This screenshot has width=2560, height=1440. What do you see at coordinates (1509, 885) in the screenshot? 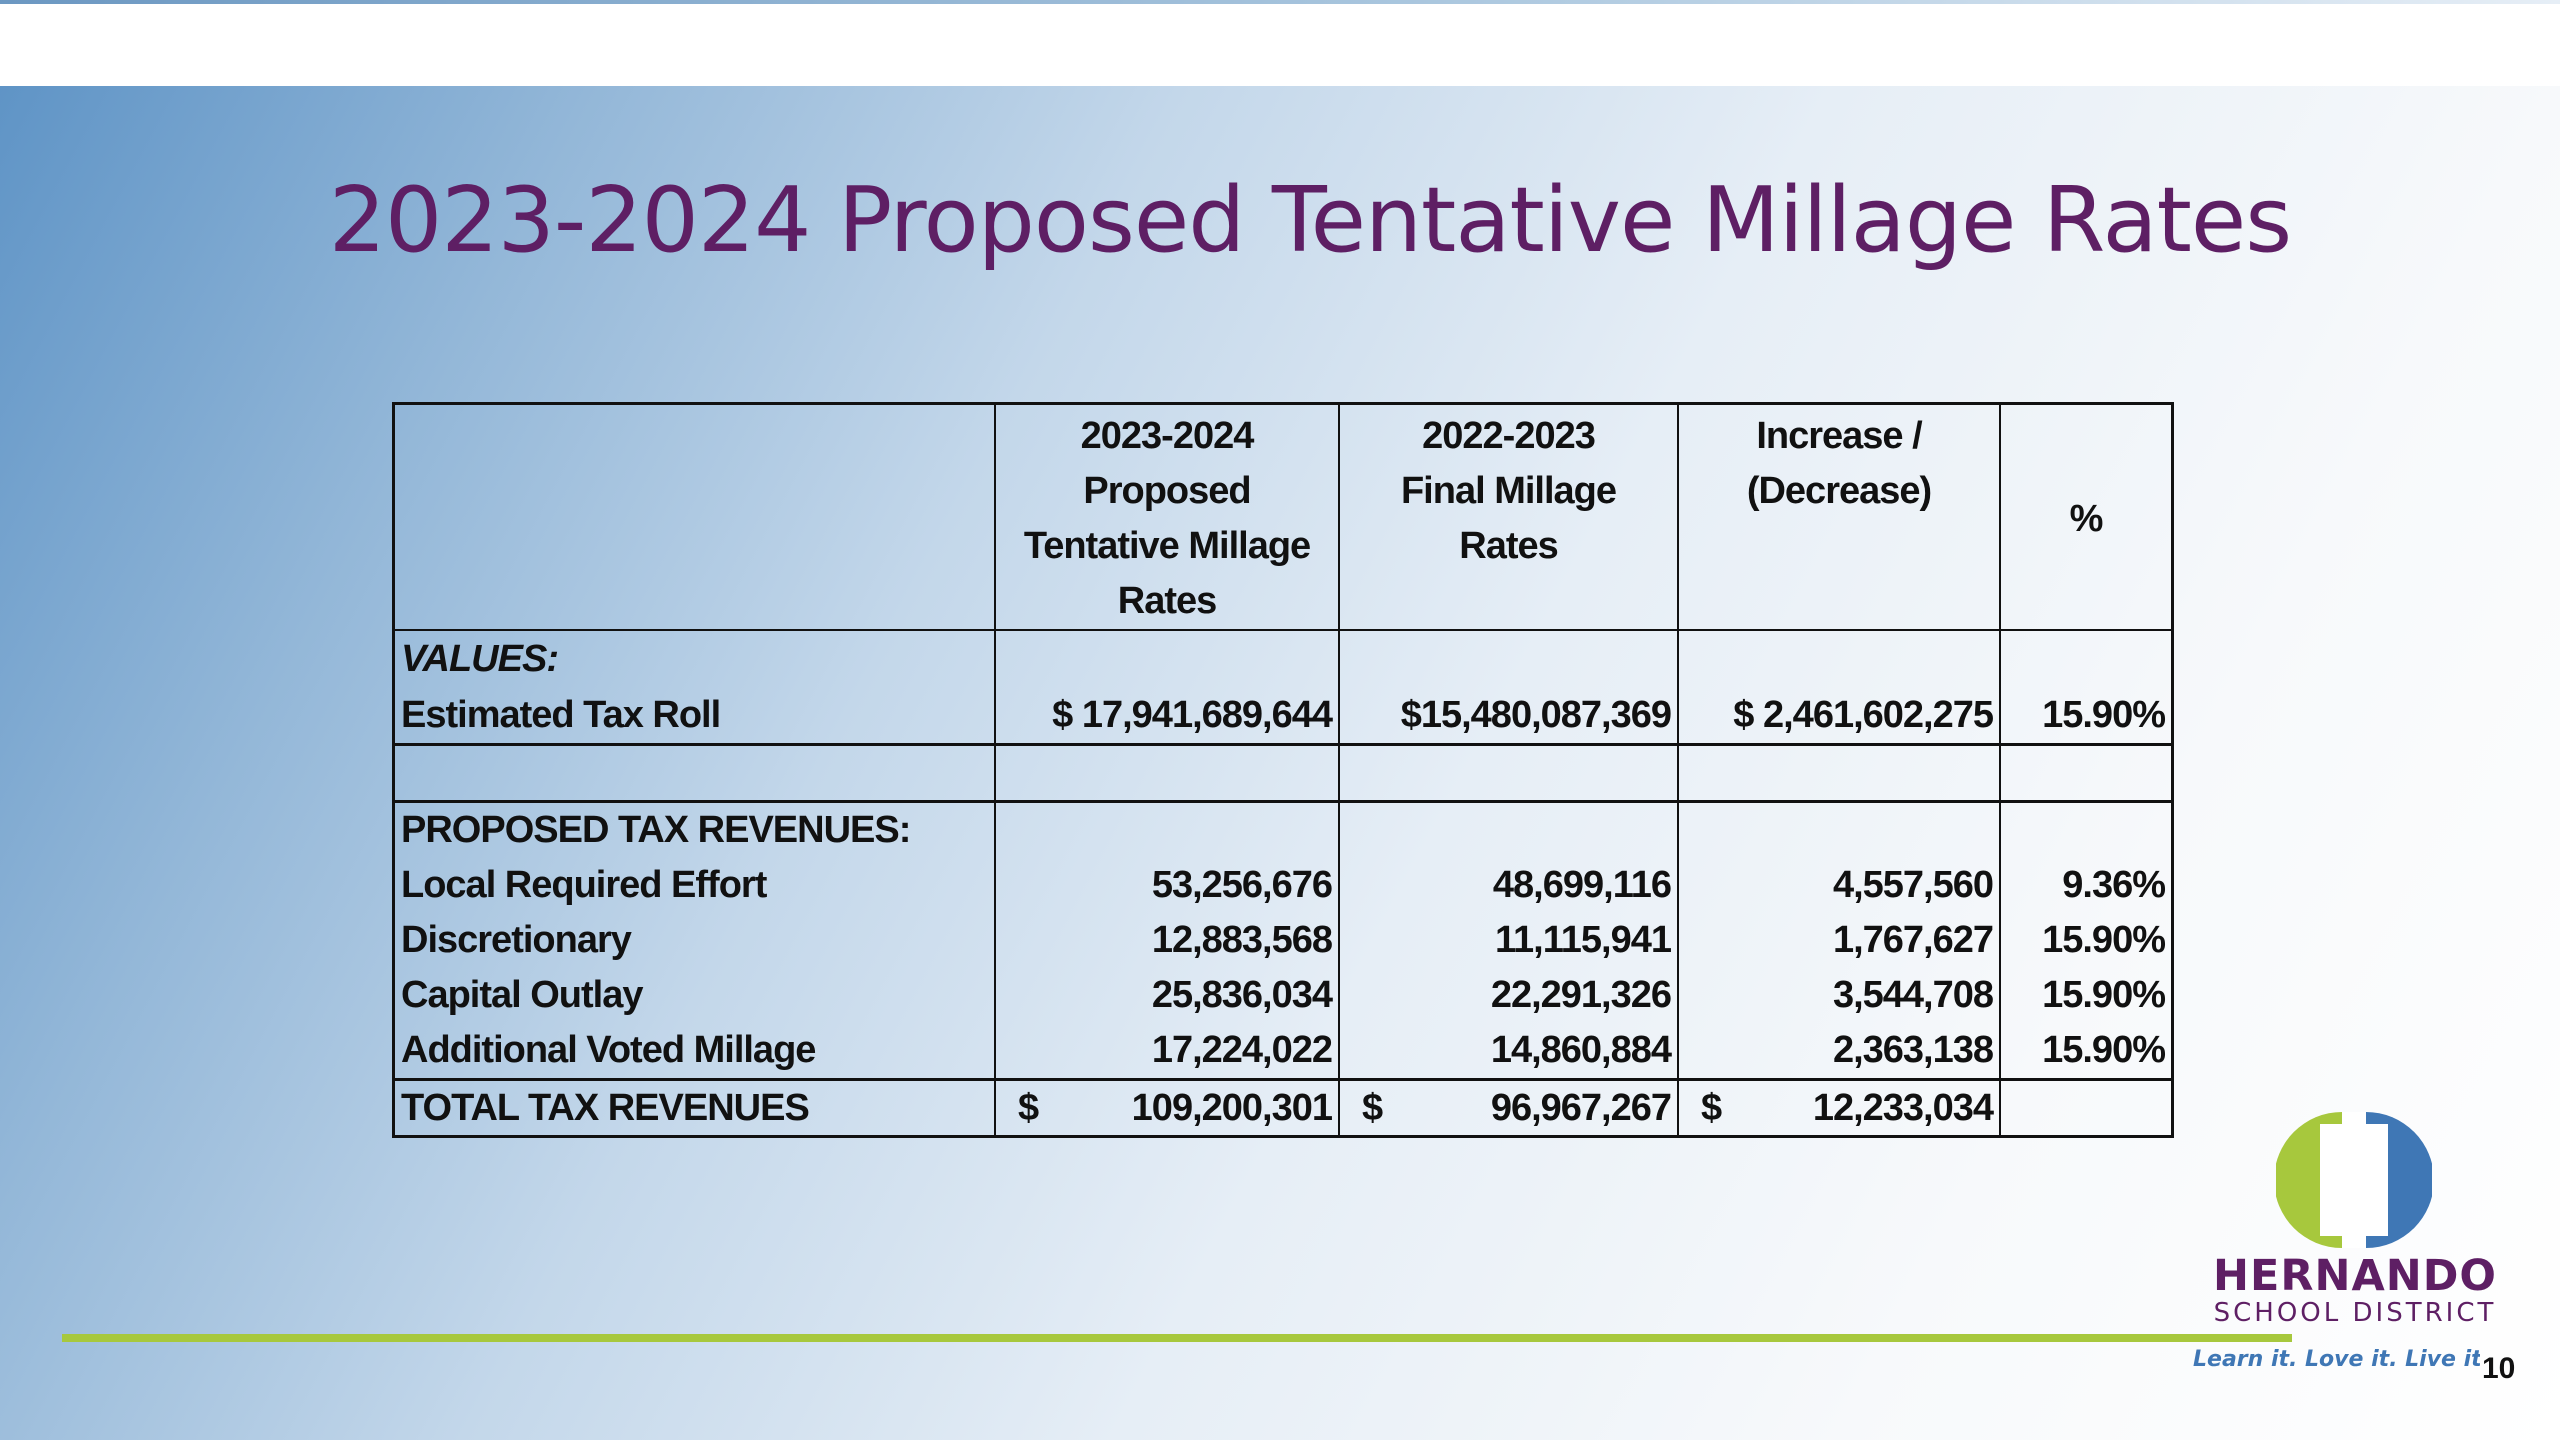
I see `cell-final: 48,699,116` at bounding box center [1509, 885].